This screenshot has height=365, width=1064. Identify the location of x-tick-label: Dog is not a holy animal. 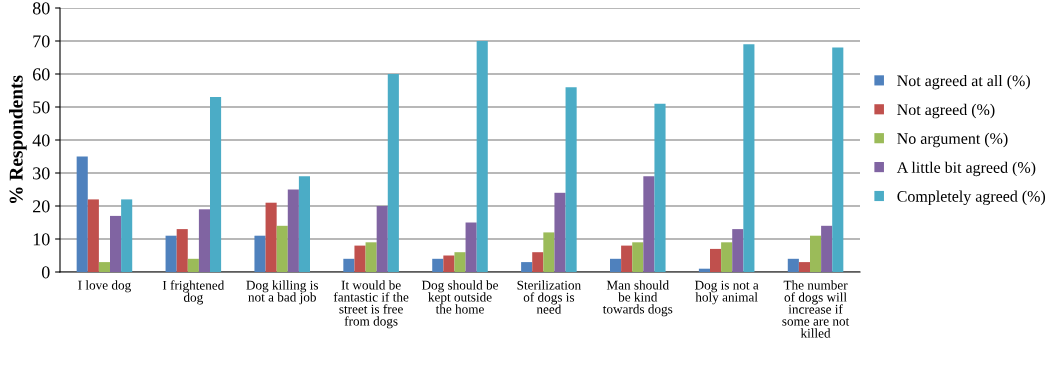
(726, 292).